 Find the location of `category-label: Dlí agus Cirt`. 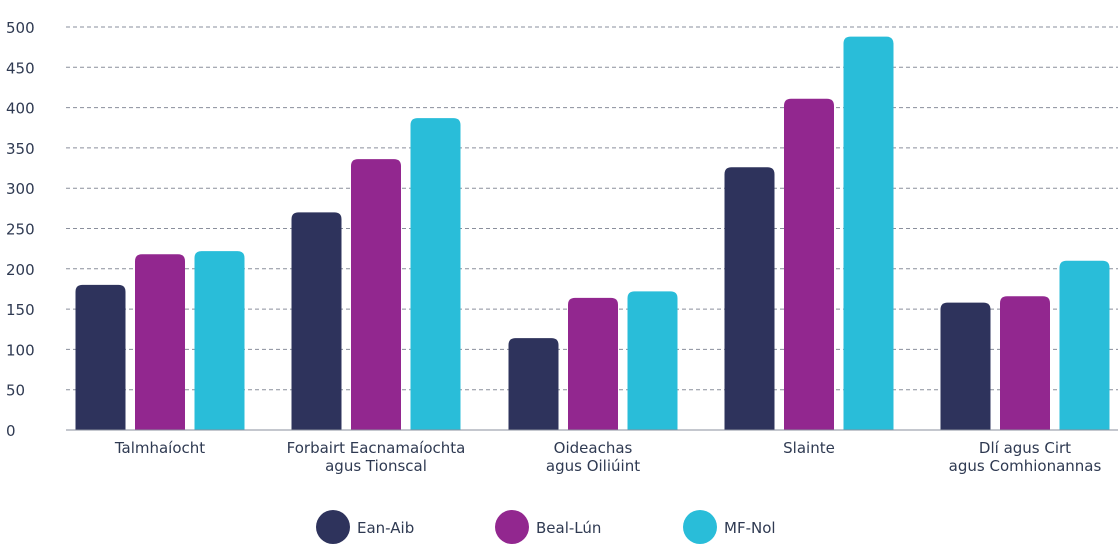

category-label: Dlí agus Cirt is located at coordinates (1025, 448).